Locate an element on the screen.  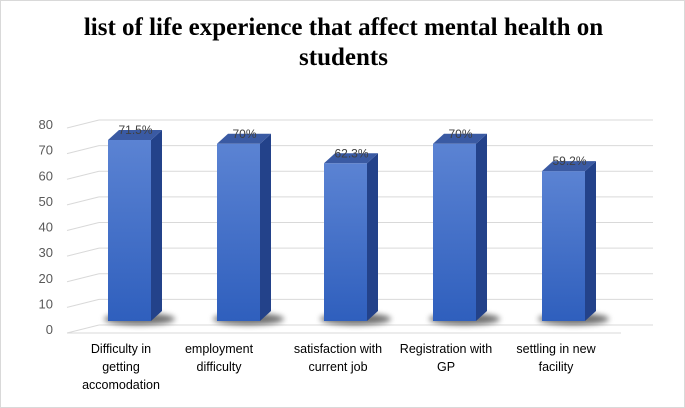
data-label: 62.3% is located at coordinates (351, 153).